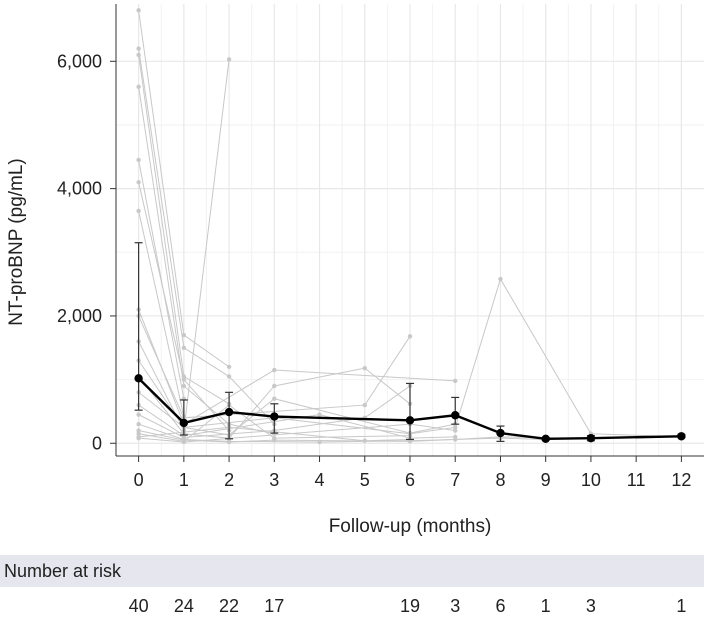 The height and width of the screenshot is (617, 708). What do you see at coordinates (97, 443) in the screenshot?
I see `y-tick-label: 0` at bounding box center [97, 443].